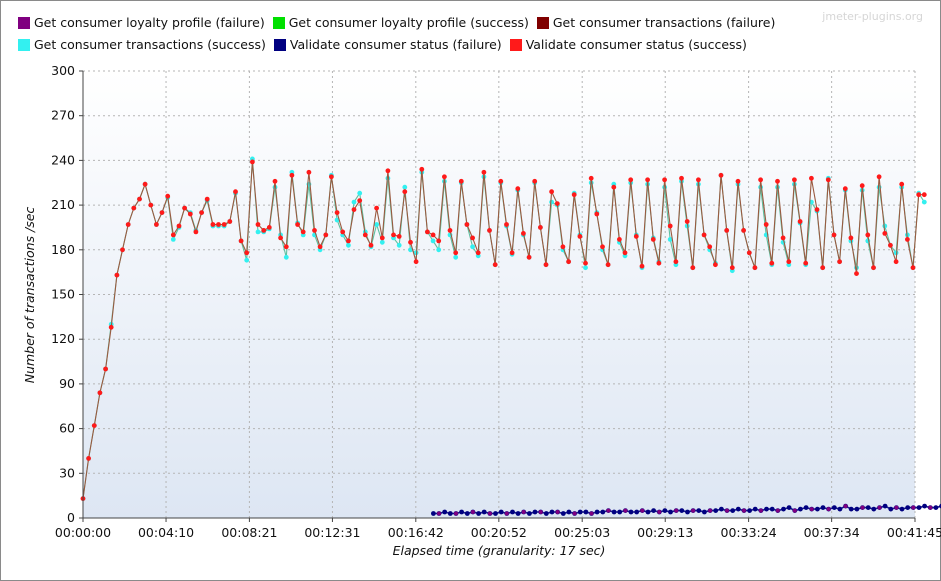 The height and width of the screenshot is (581, 941). Describe the element at coordinates (141, 23) in the screenshot. I see `legend-item: Get consumer loyalty profile (failure)` at that location.